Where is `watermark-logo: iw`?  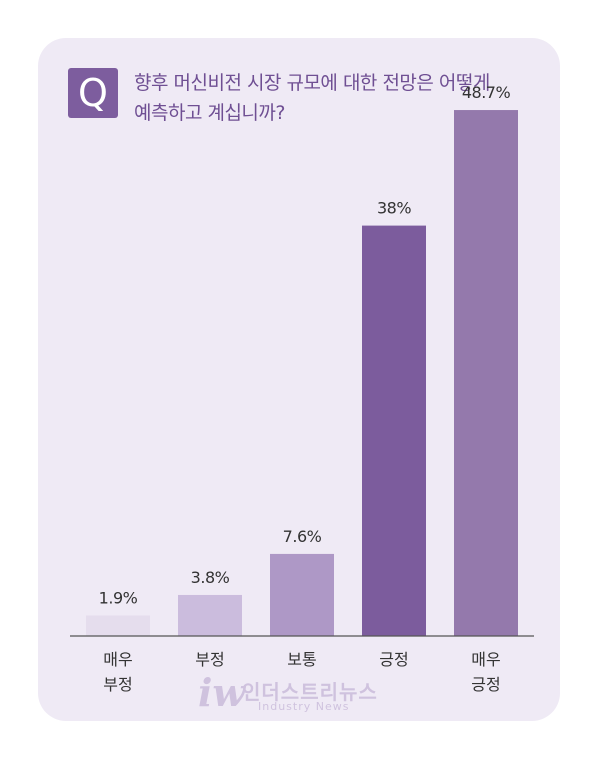
watermark-logo: iw is located at coordinates (222, 692).